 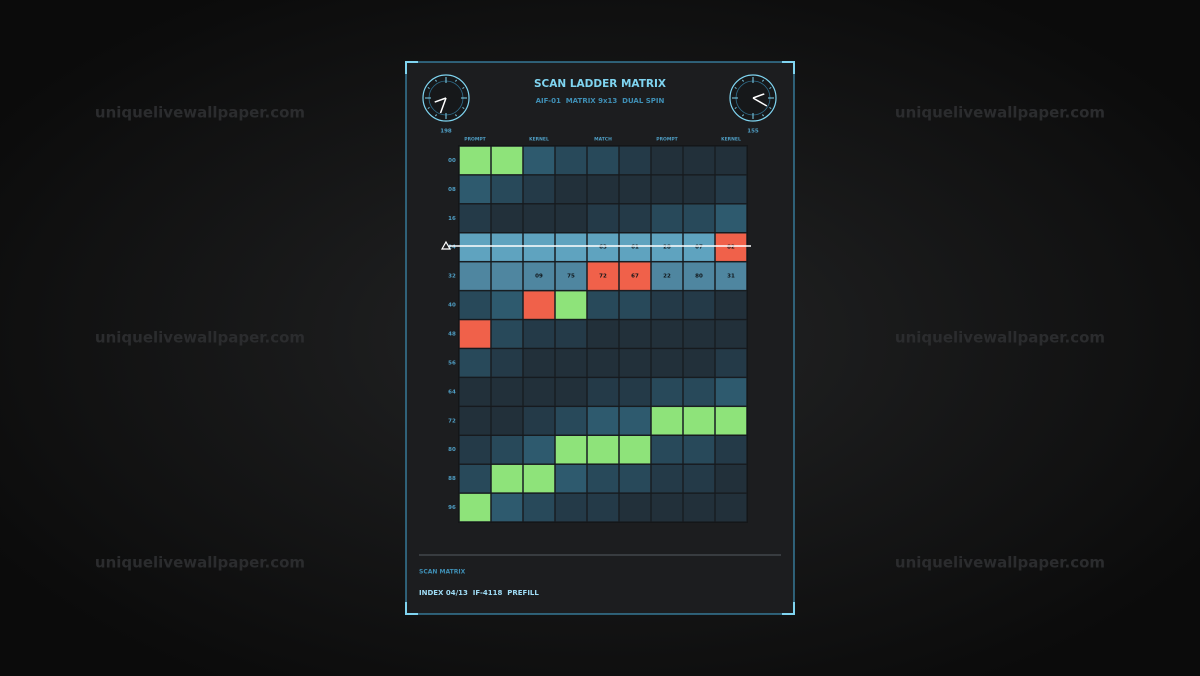 I want to click on footer-status: INDEX 04/13 IF-4118 PREFILL, so click(x=479, y=593).